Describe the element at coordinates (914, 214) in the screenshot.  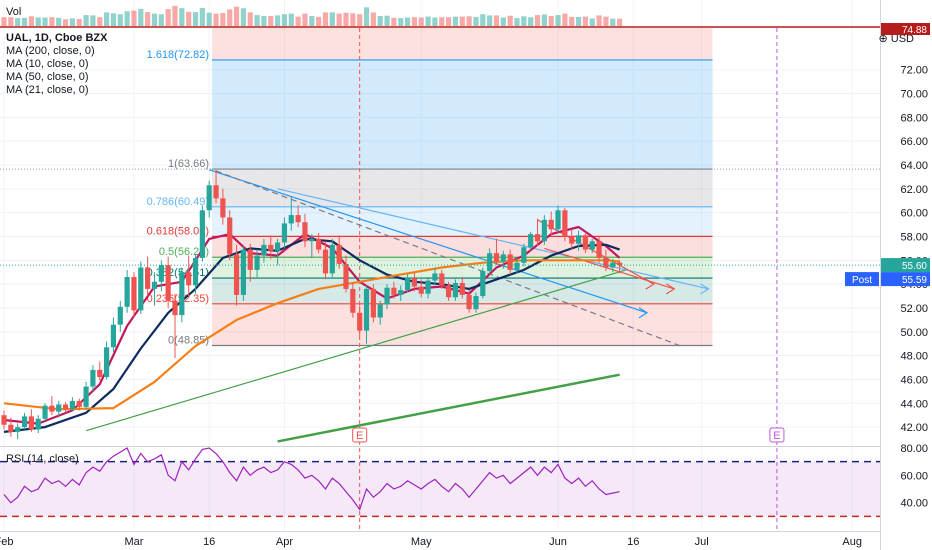
I see `price-tick-label: 60.00` at that location.